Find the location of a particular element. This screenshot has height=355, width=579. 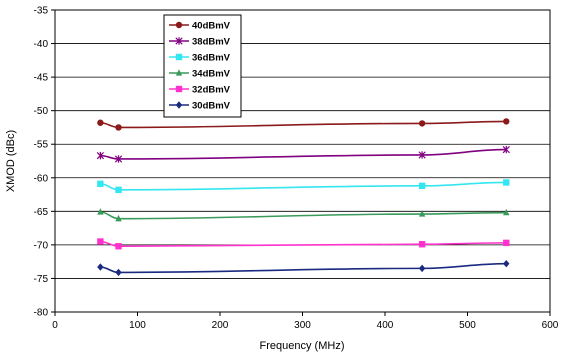

legend-label: 36dBmV is located at coordinates (211, 58).